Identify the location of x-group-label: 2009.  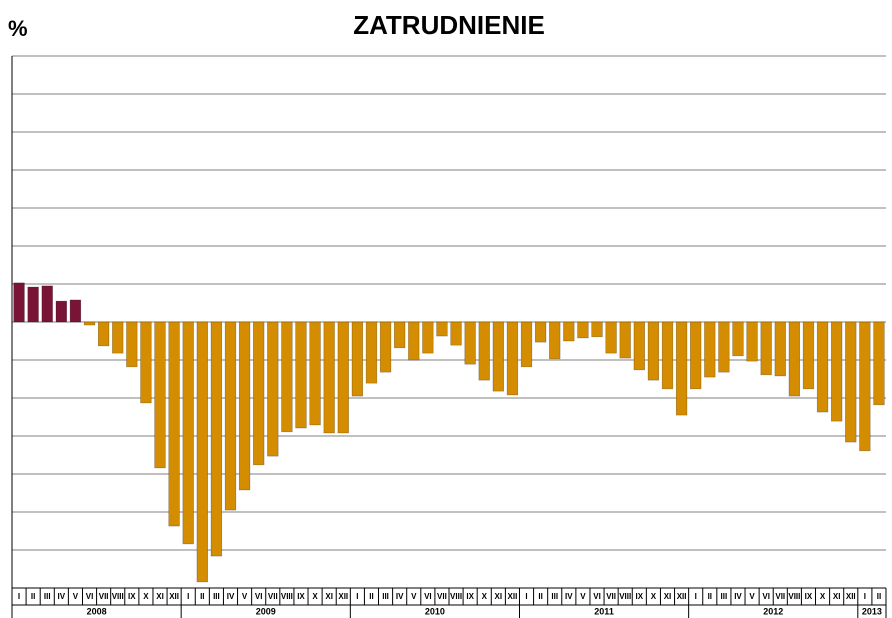
(266, 611).